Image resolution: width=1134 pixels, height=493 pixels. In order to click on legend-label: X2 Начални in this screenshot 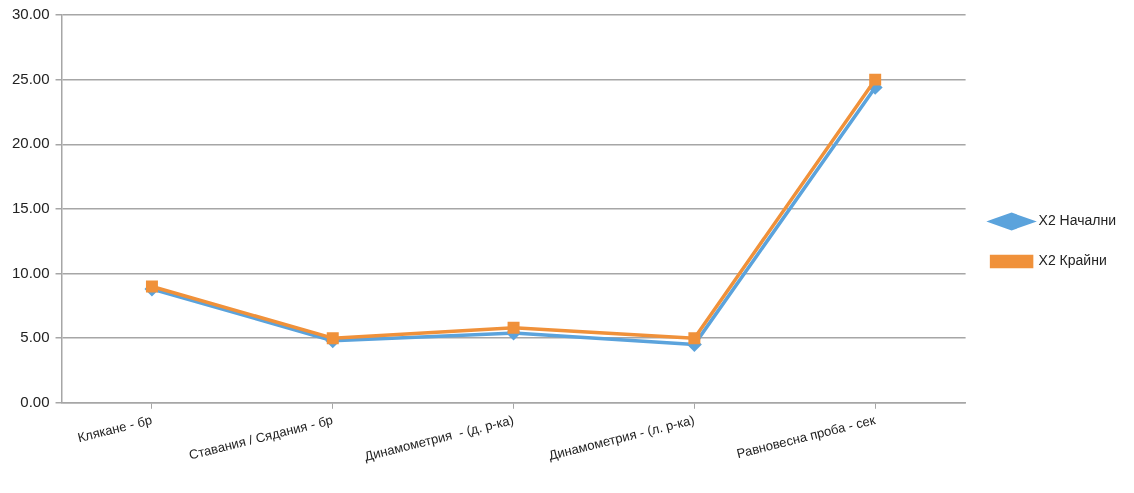, I will do `click(1077, 220)`.